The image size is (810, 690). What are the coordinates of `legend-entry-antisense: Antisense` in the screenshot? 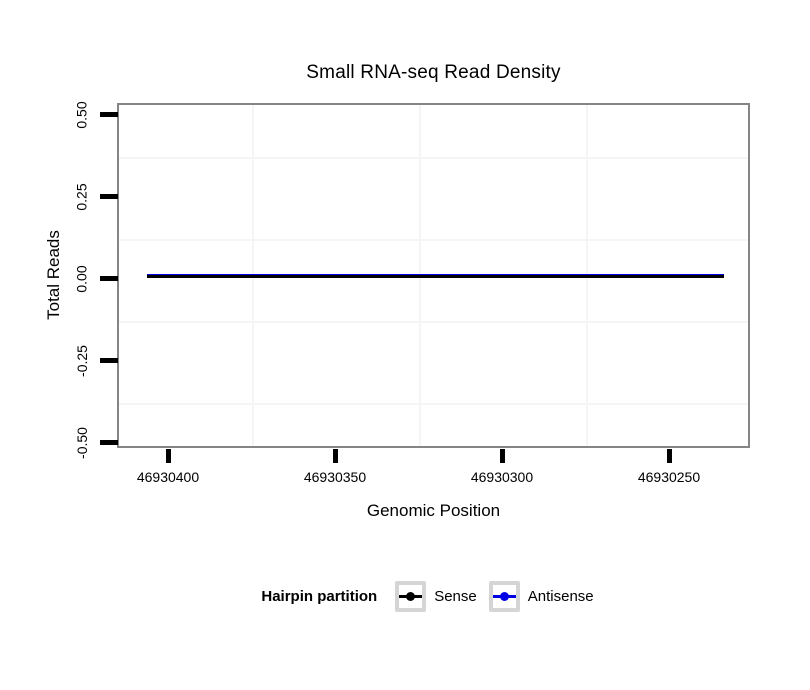 It's located at (541, 596).